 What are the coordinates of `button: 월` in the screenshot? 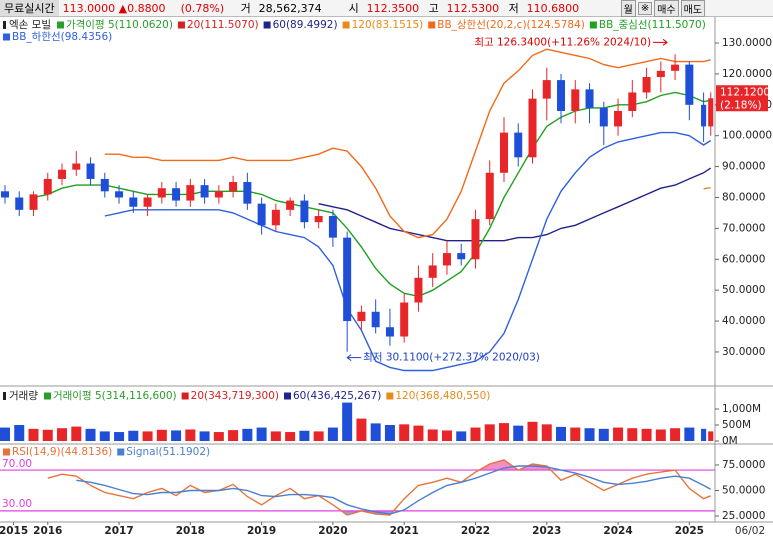 It's located at (628, 8).